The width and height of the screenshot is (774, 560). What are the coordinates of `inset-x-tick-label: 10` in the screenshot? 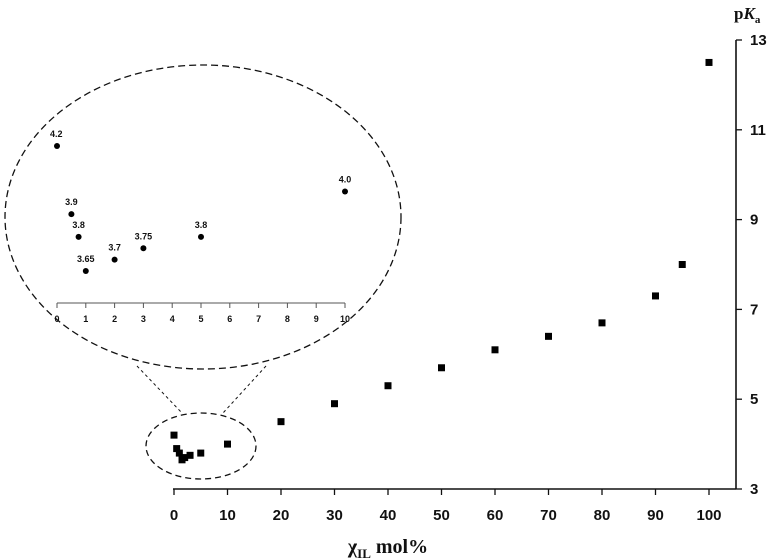 It's located at (345, 319).